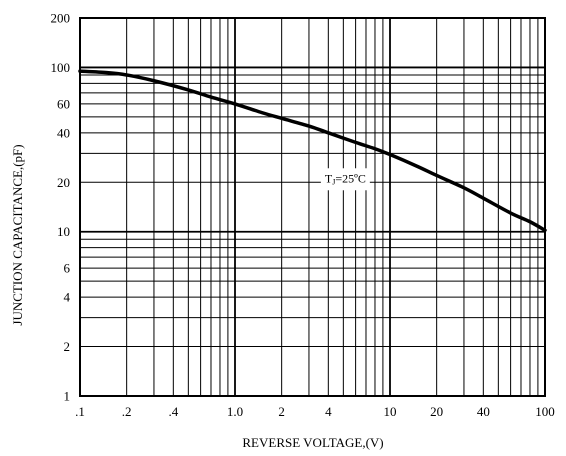 This screenshot has height=456, width=566. Describe the element at coordinates (17, 234) in the screenshot. I see `y-axis-title: JUNCTION CAPACITANCE,(pF)` at that location.